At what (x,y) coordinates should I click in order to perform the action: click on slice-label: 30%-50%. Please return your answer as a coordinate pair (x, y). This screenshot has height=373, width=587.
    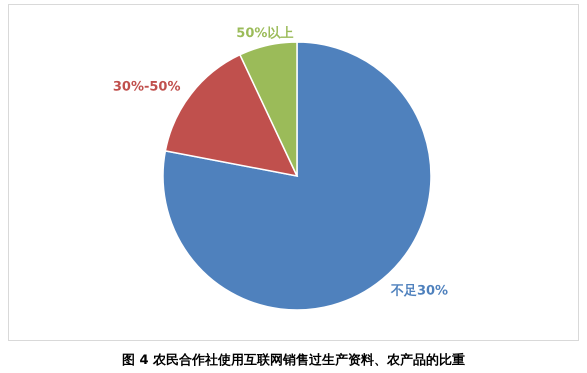
    Looking at the image, I should click on (146, 87).